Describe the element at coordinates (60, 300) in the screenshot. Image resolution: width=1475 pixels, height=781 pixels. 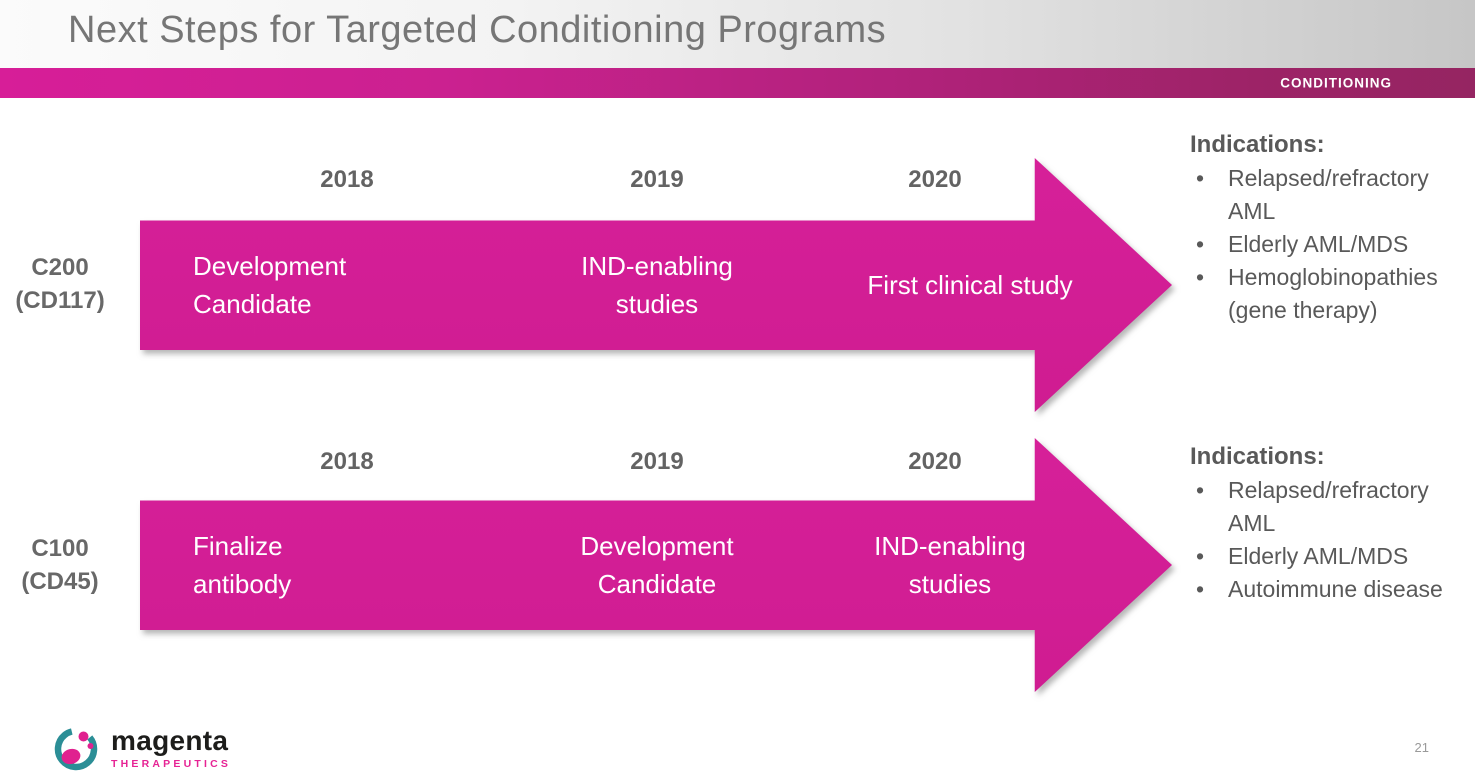
I see `program-target: (CD117)` at that location.